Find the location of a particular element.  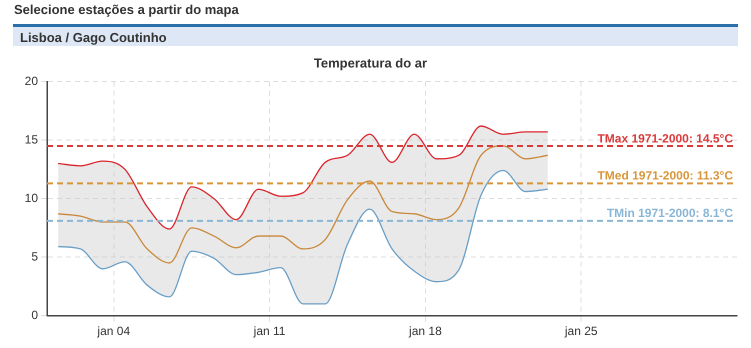

y-tick-label: 0 is located at coordinates (34, 315).